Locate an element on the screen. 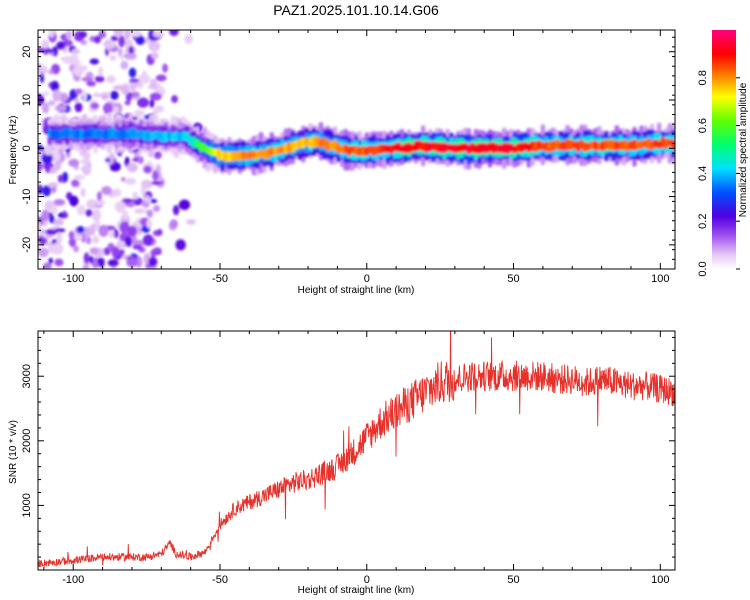 The image size is (750, 600). y-tick-label: 10 is located at coordinates (27, 100).